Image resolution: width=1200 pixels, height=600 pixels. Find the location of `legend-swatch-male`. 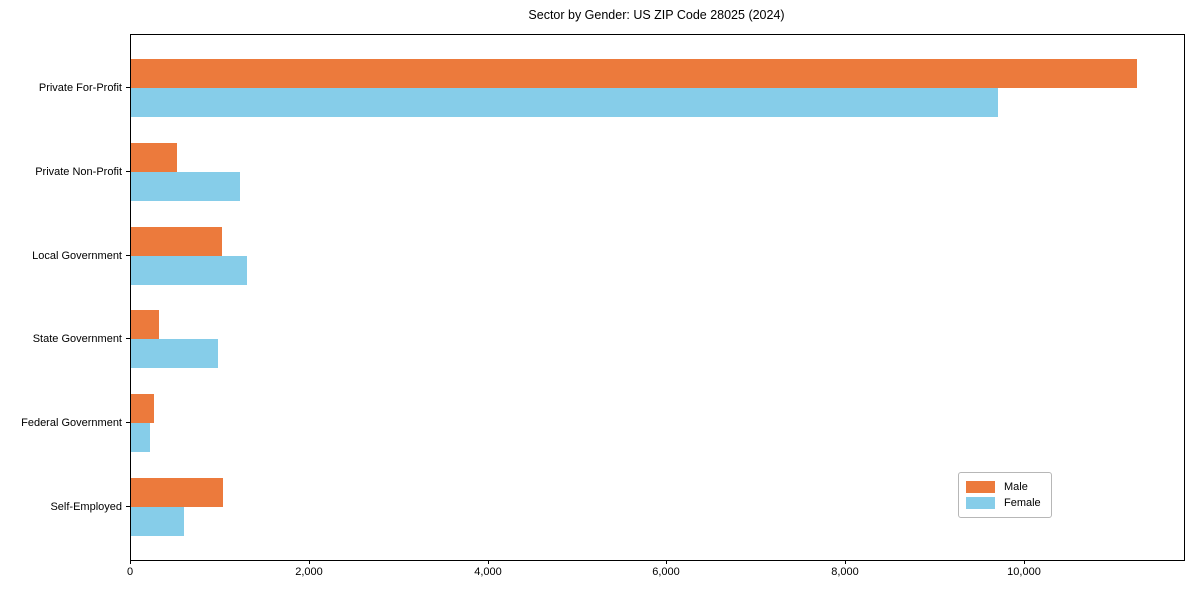

legend-swatch-male is located at coordinates (980, 487).